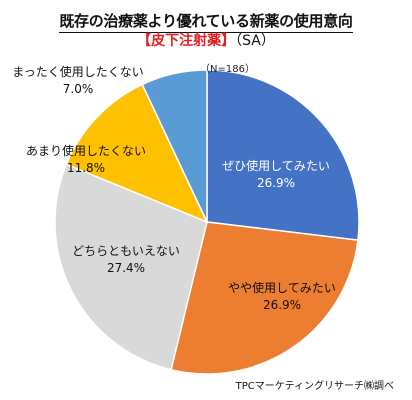 The height and width of the screenshot is (400, 412). I want to click on slice-label-5: まったく使用したくない, so click(78, 71).